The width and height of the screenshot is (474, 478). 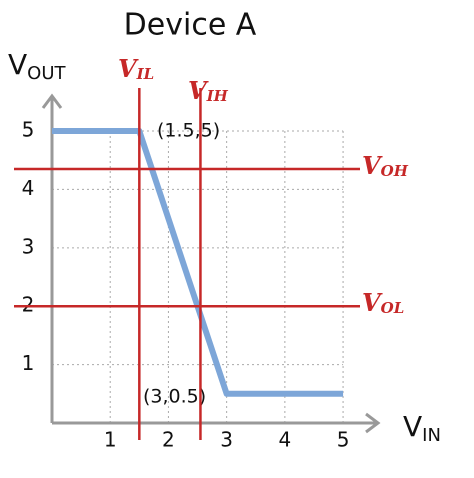 I want to click on reference-label-sub: IH, so click(x=217, y=96).